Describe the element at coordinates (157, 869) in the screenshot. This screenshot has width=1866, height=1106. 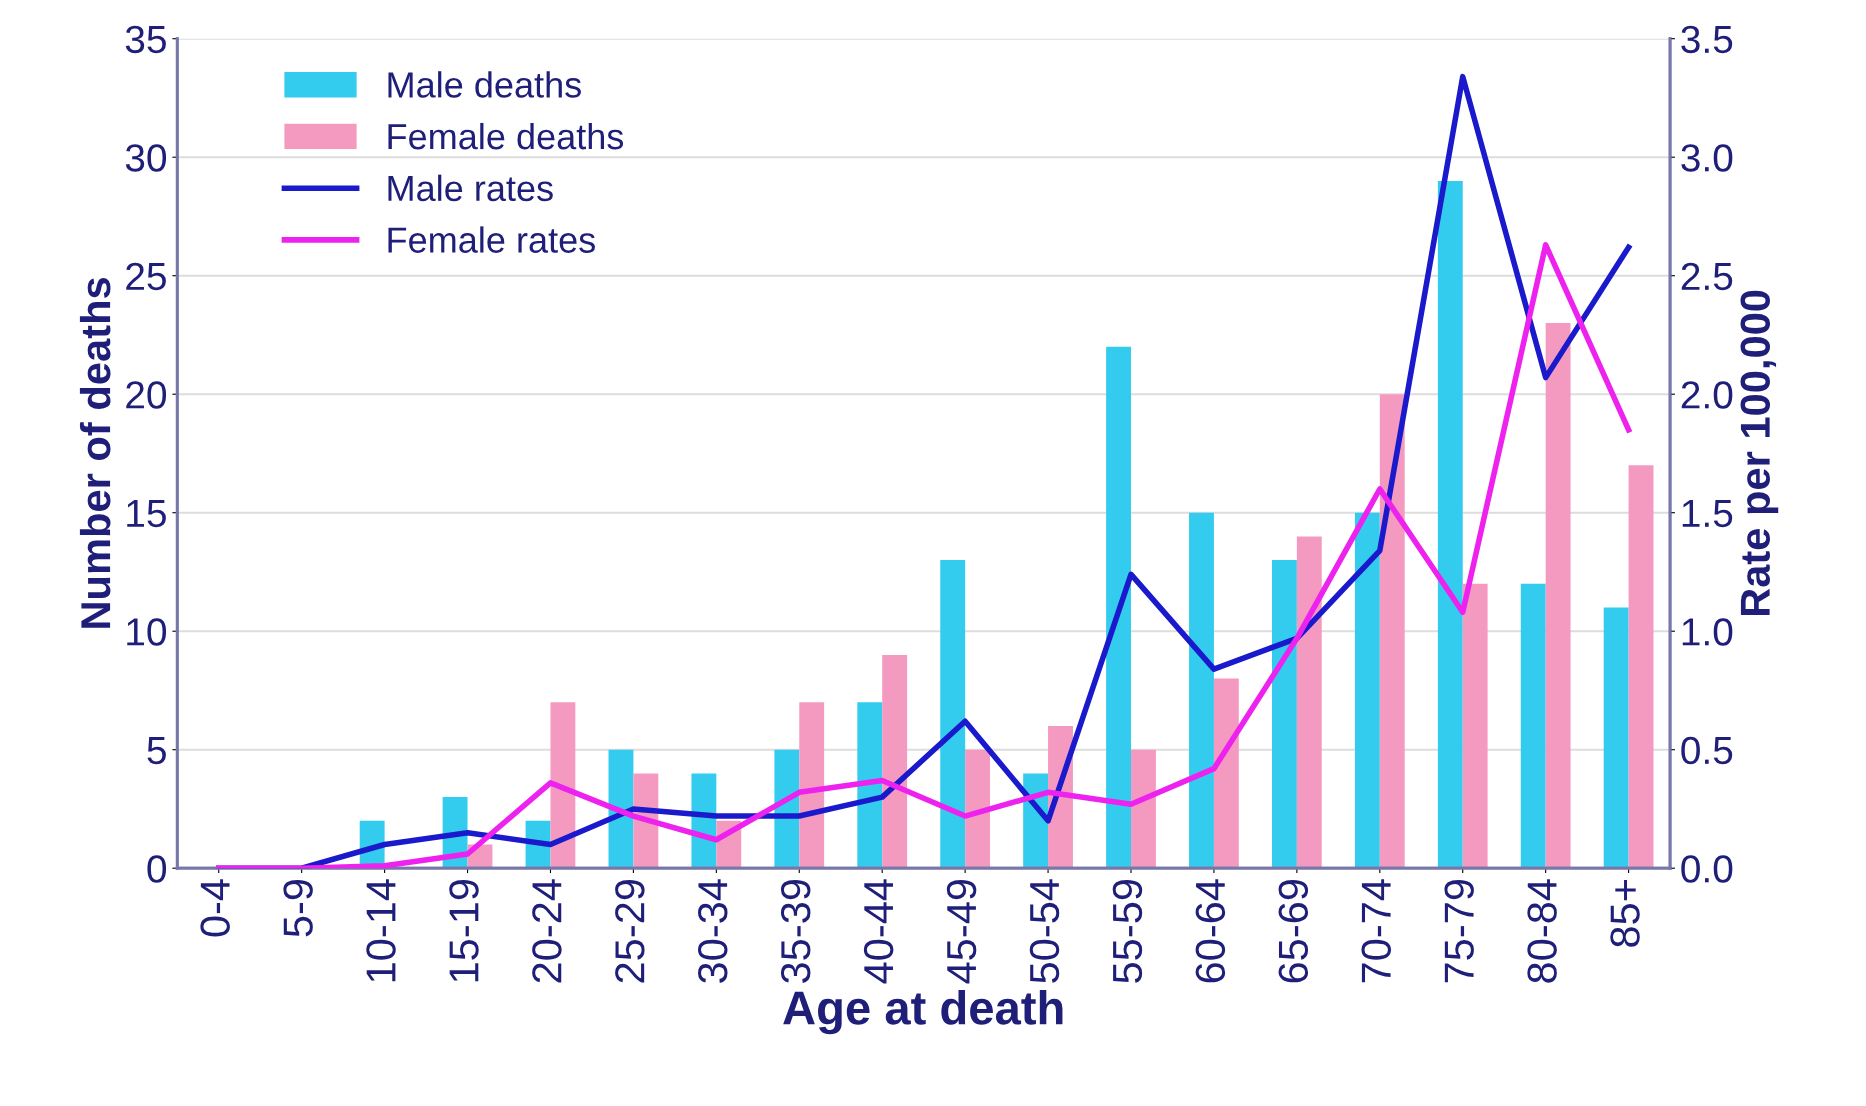
I see `y-tick-label: 0` at that location.